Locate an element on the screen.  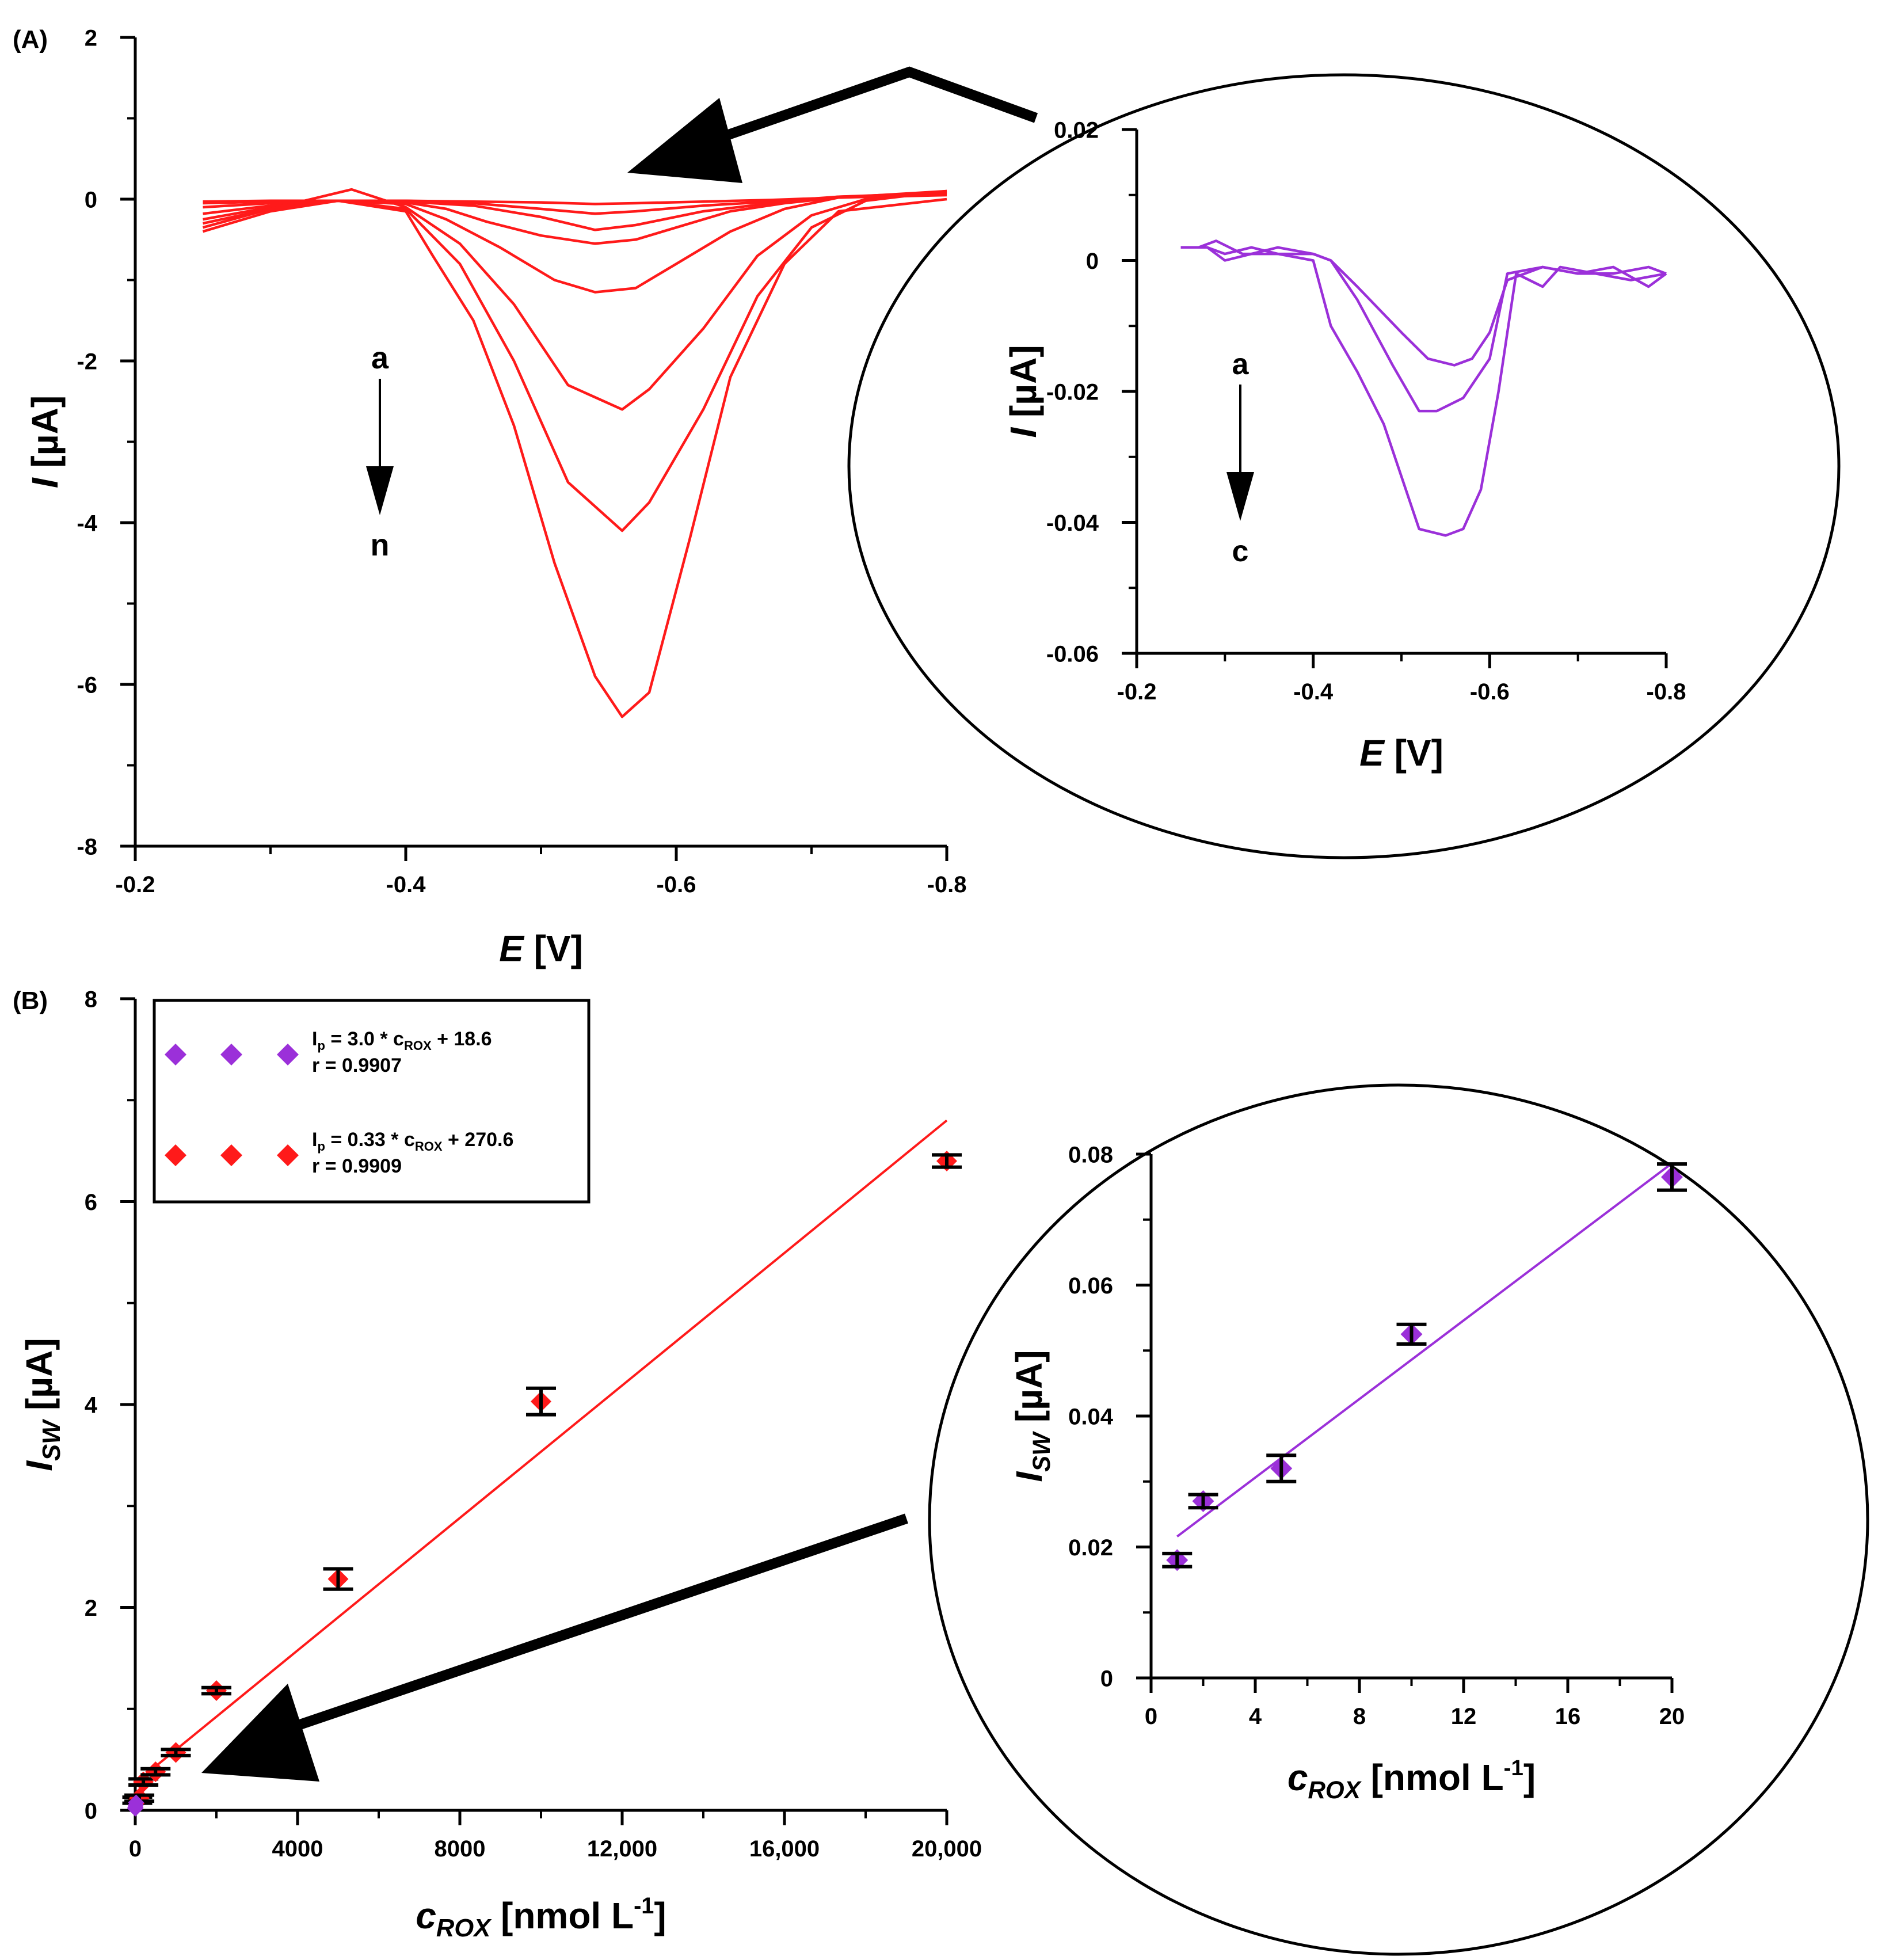
y-tick-label: -8 is located at coordinates (87, 846).